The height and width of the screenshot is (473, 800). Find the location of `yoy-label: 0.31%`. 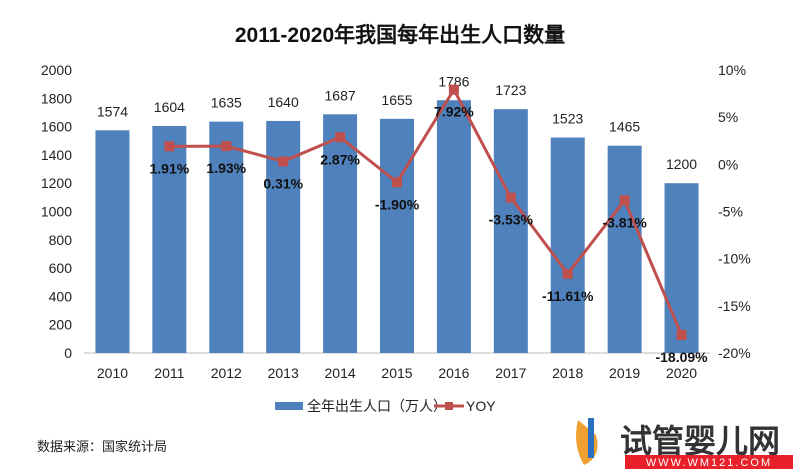

yoy-label: 0.31% is located at coordinates (283, 183).